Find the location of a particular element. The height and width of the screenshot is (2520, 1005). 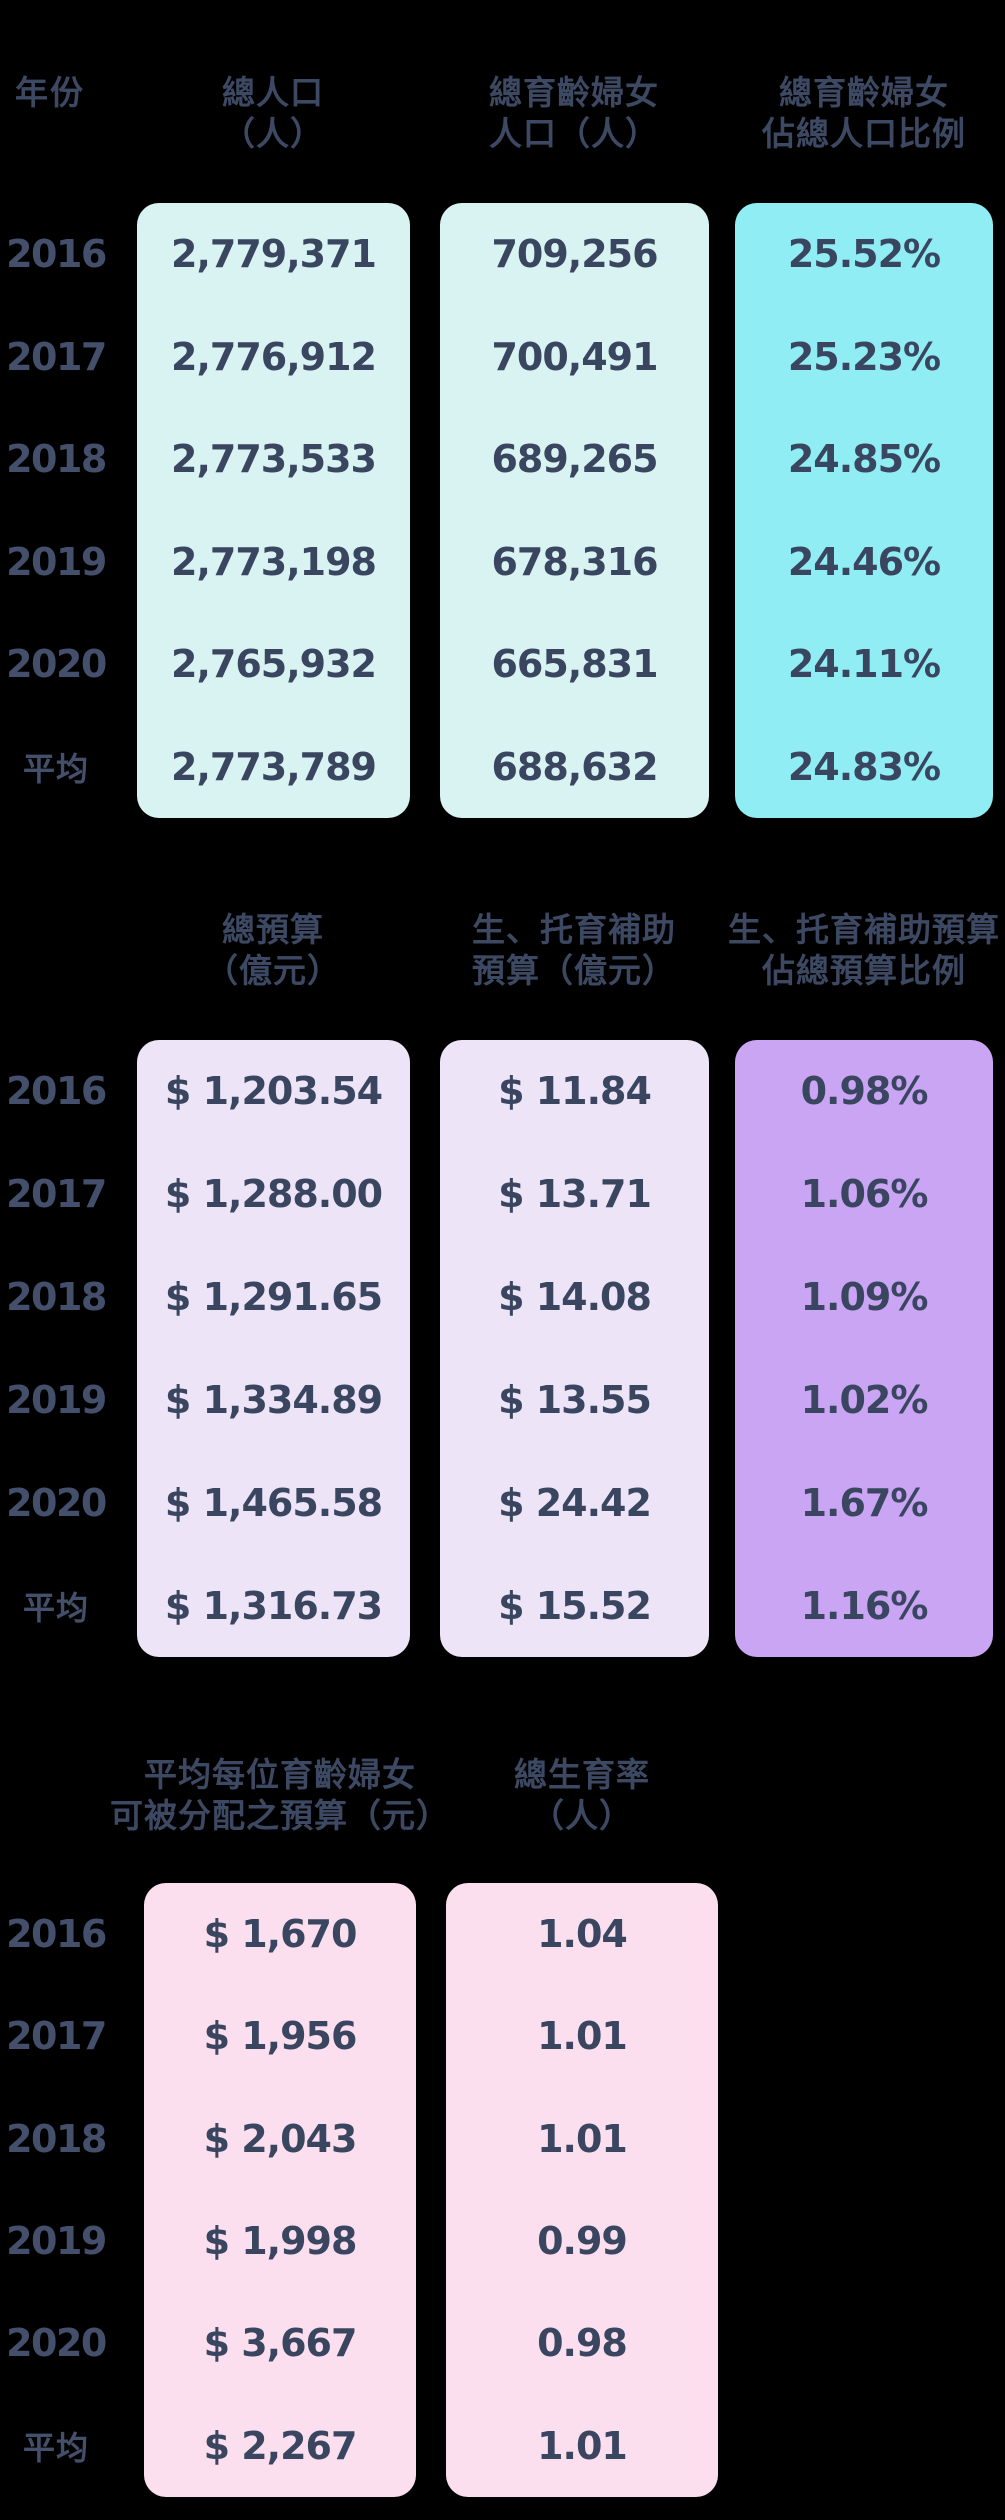

column-header-total-budget: 總預算 （億元） is located at coordinates (273, 950).